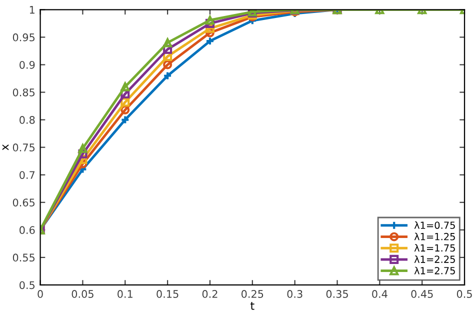 This screenshot has height=322, width=474. I want to click on x-tick-label: 0, so click(40, 294).